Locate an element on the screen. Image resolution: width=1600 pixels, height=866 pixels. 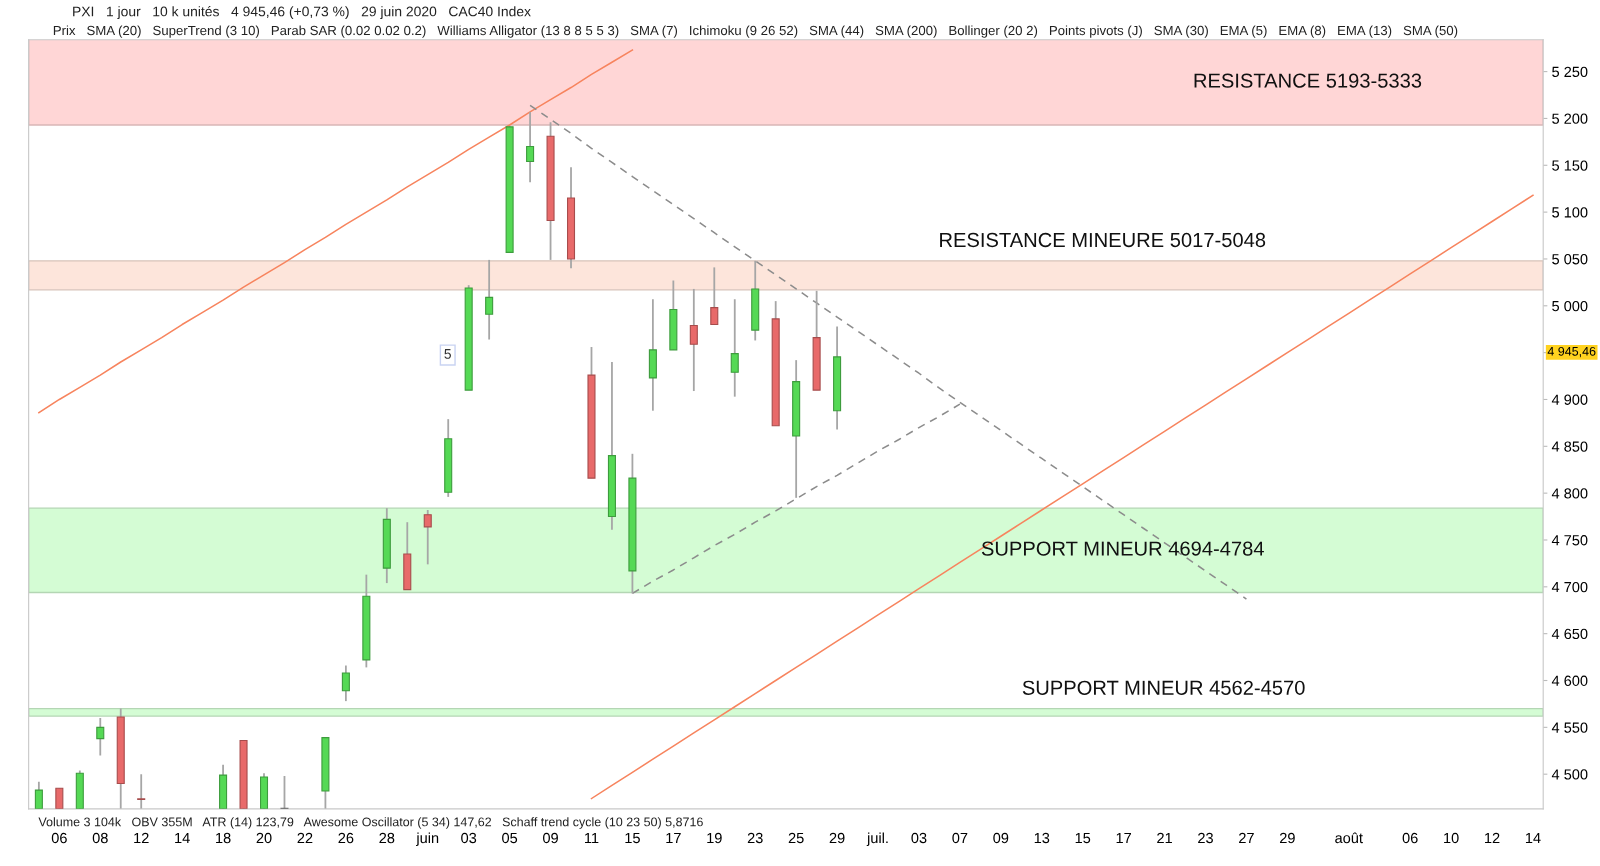
y-tick-label: 4 700 is located at coordinates (1569, 587).